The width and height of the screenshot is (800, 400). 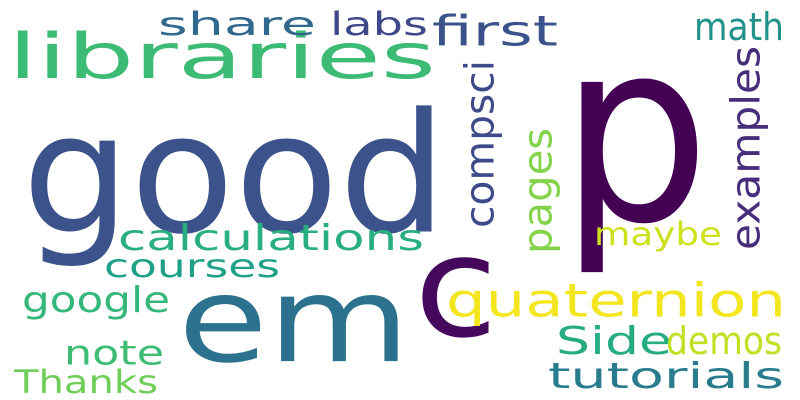 I want to click on word-labs: labs, so click(x=379, y=24).